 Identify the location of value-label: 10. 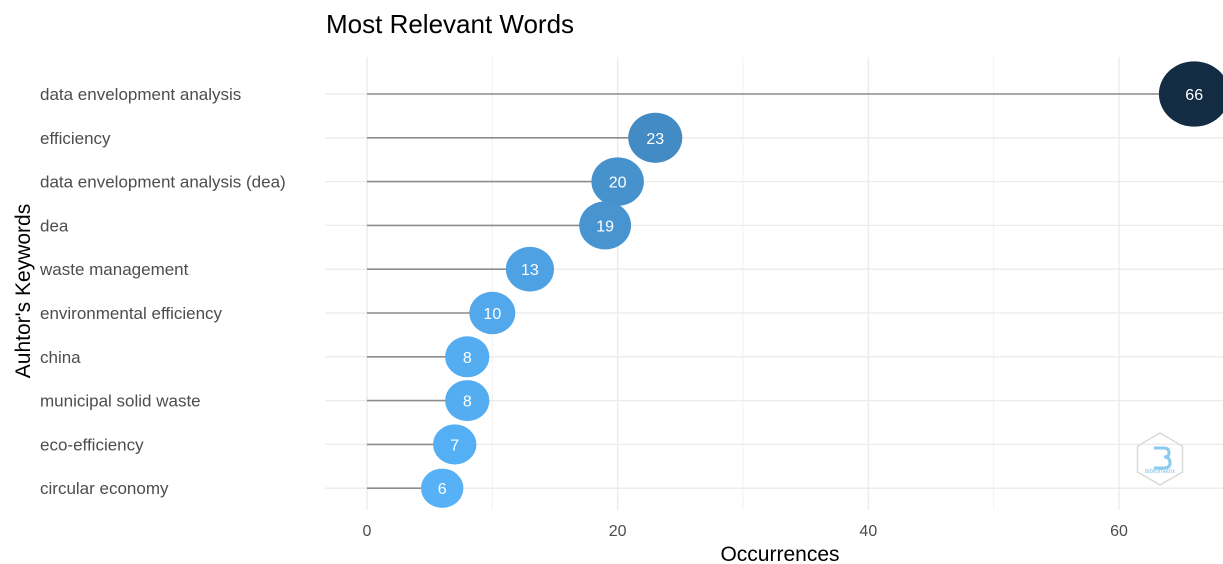
(492, 314).